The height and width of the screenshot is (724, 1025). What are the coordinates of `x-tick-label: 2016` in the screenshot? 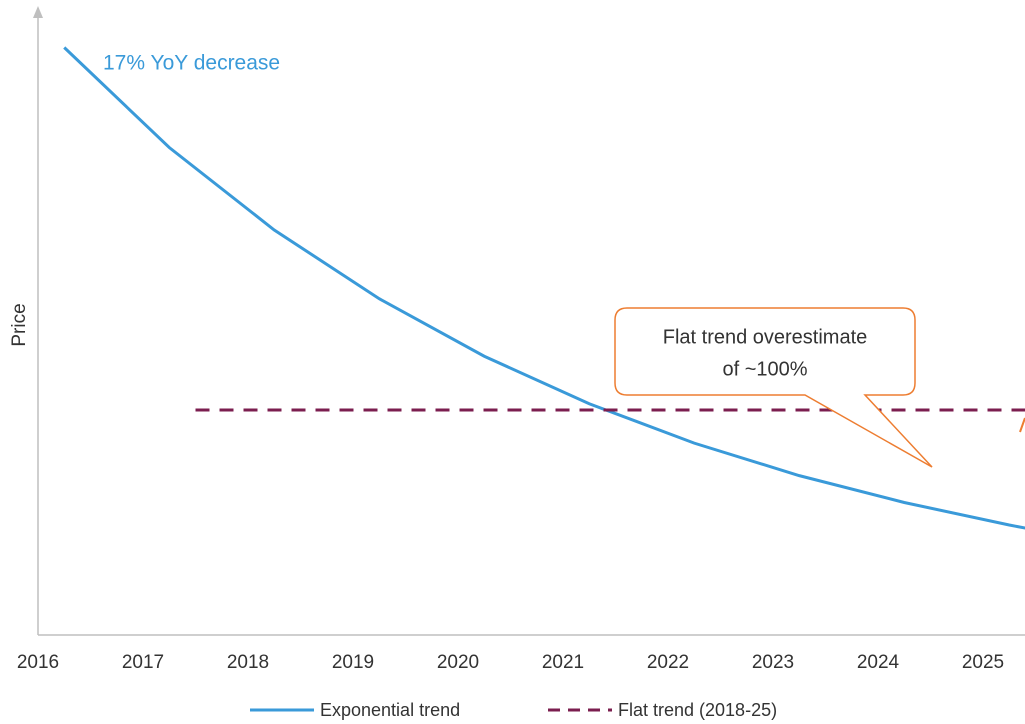 It's located at (38, 662).